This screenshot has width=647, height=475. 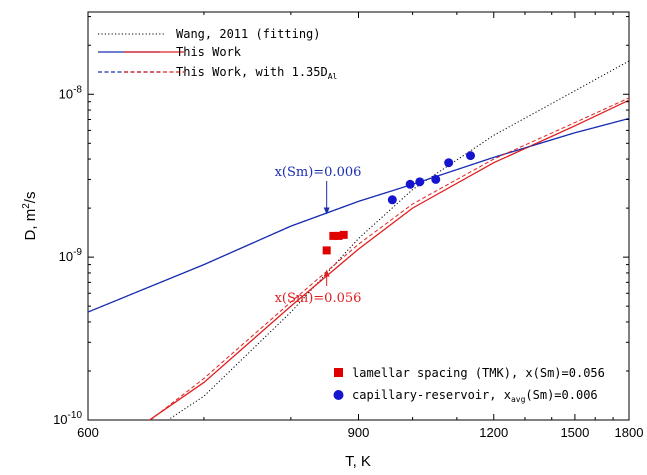 What do you see at coordinates (326, 273) in the screenshot?
I see `annotation-arrowhead-red` at bounding box center [326, 273].